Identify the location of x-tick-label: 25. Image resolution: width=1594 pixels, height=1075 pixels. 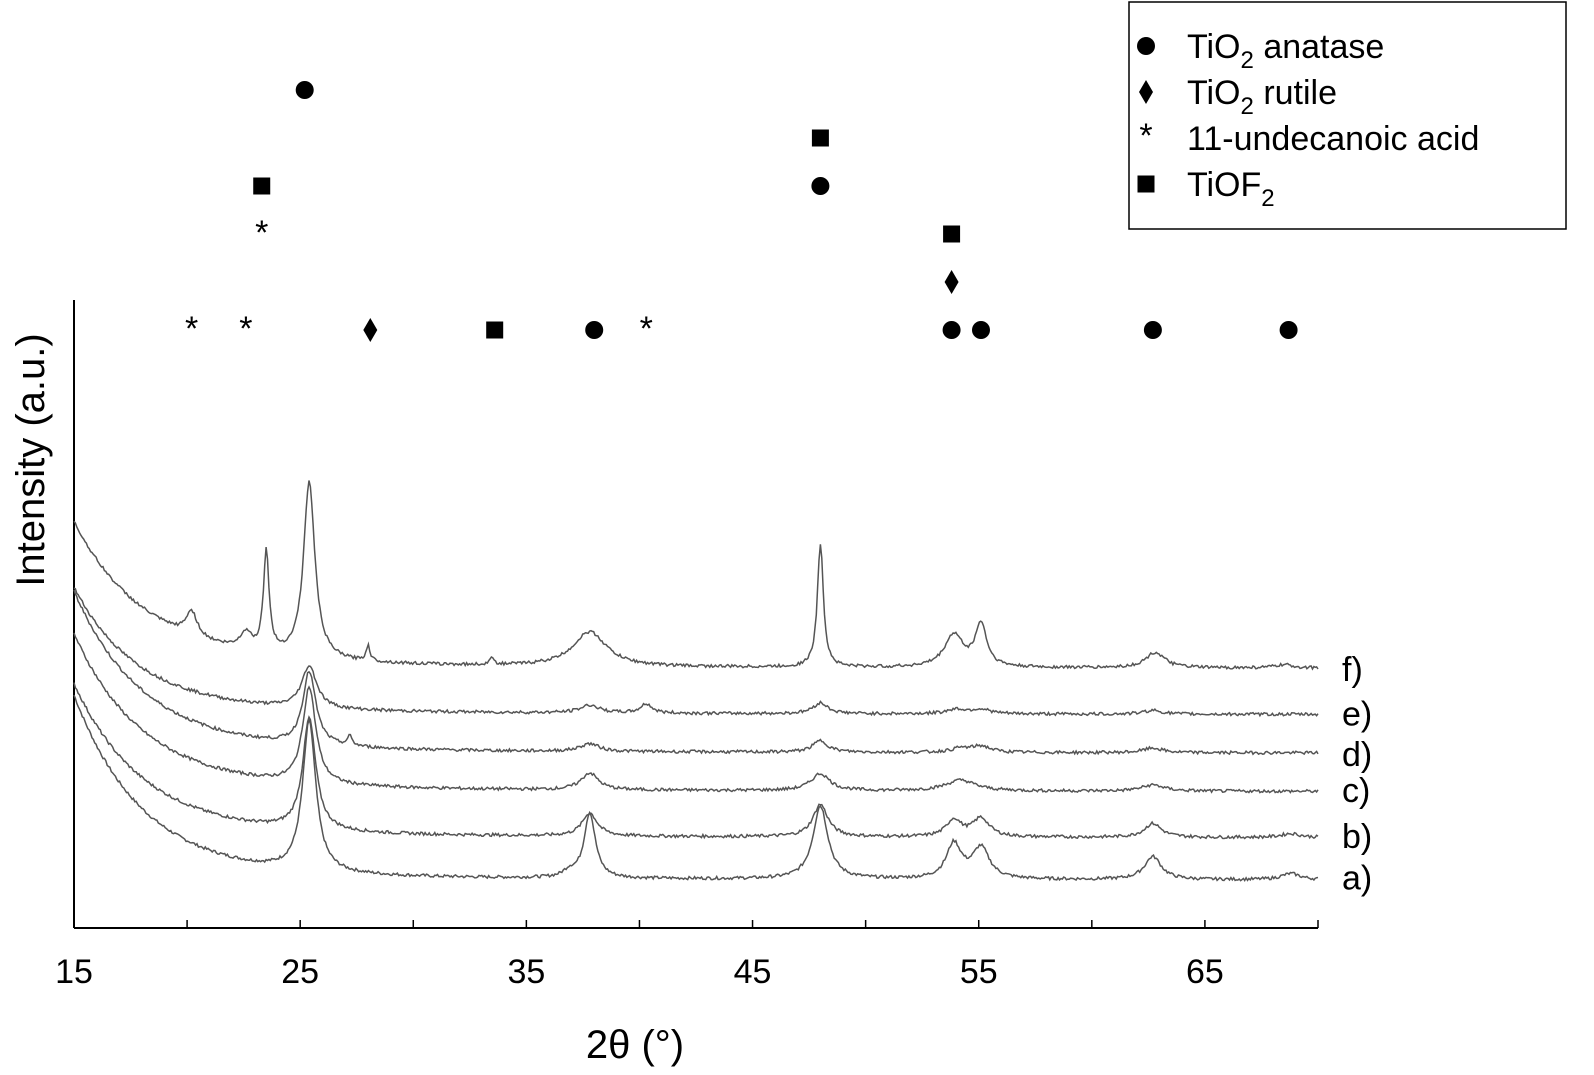
(300, 972).